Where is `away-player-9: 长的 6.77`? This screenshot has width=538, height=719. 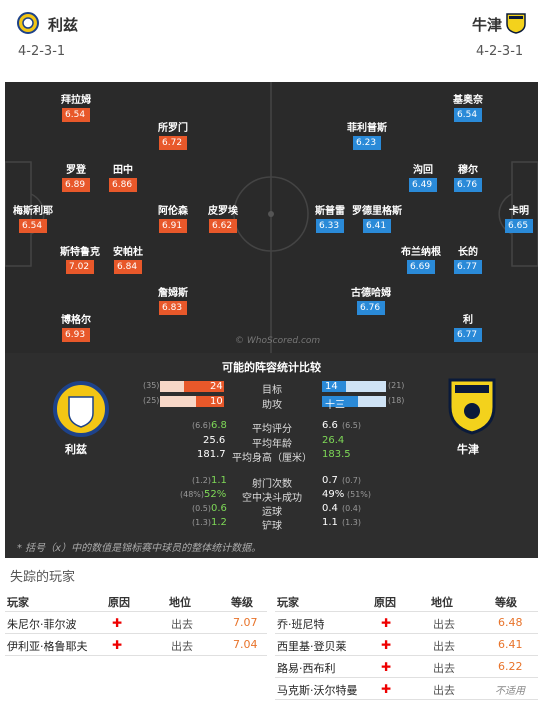
away-player-9: 长的 6.77 is located at coordinates (468, 260).